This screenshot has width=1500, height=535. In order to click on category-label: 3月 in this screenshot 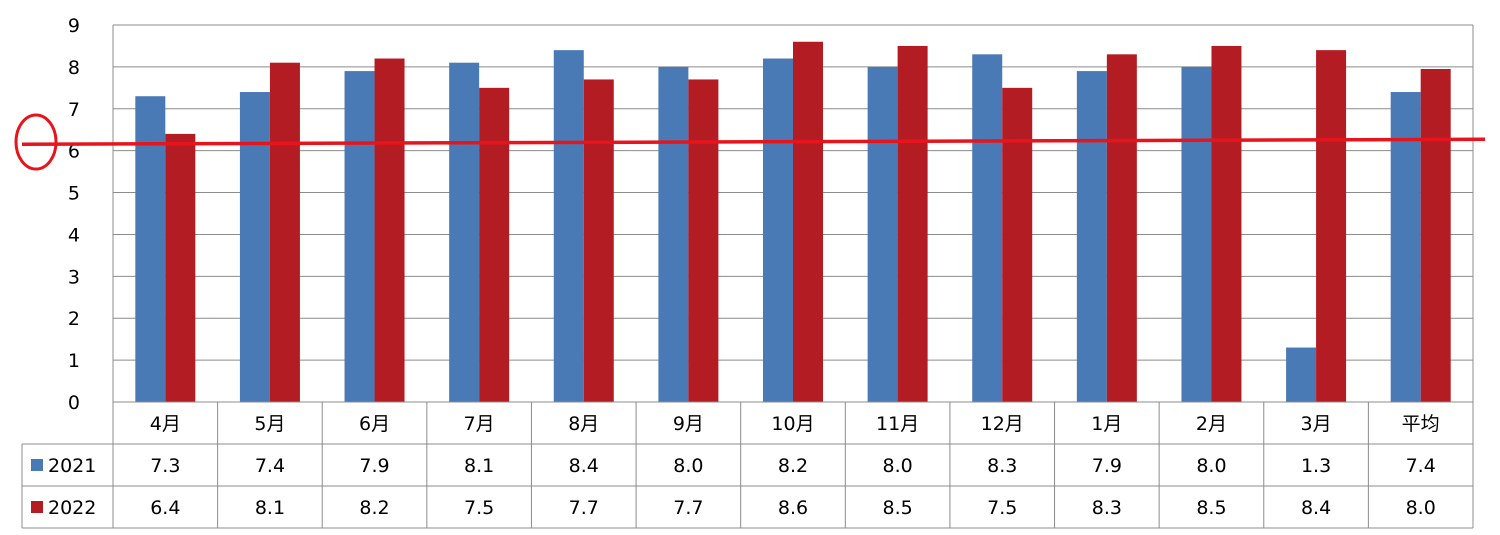, I will do `click(1316, 424)`.